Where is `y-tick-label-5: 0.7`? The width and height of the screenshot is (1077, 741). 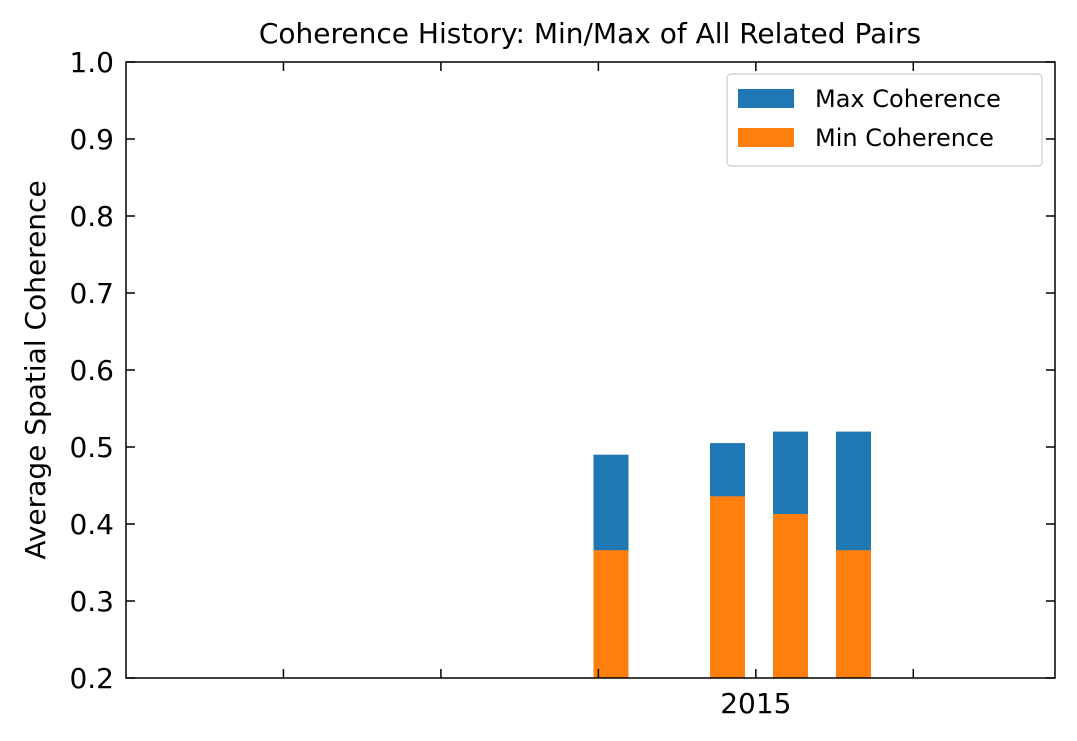 y-tick-label-5: 0.7 is located at coordinates (91, 293).